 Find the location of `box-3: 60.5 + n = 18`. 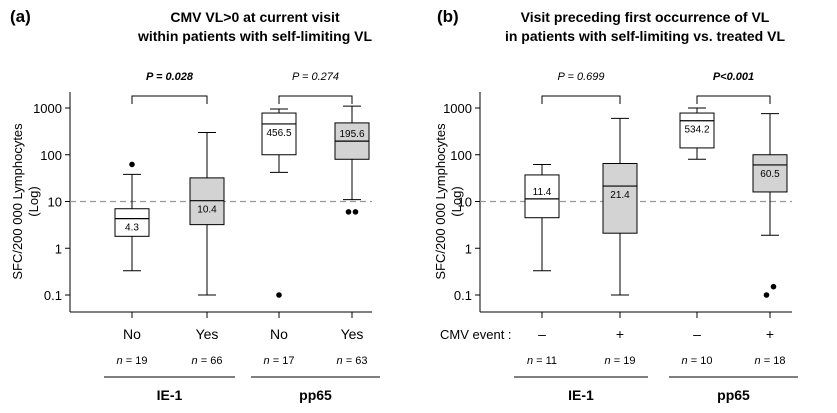

box-3: 60.5 + n = 18 is located at coordinates (770, 240).